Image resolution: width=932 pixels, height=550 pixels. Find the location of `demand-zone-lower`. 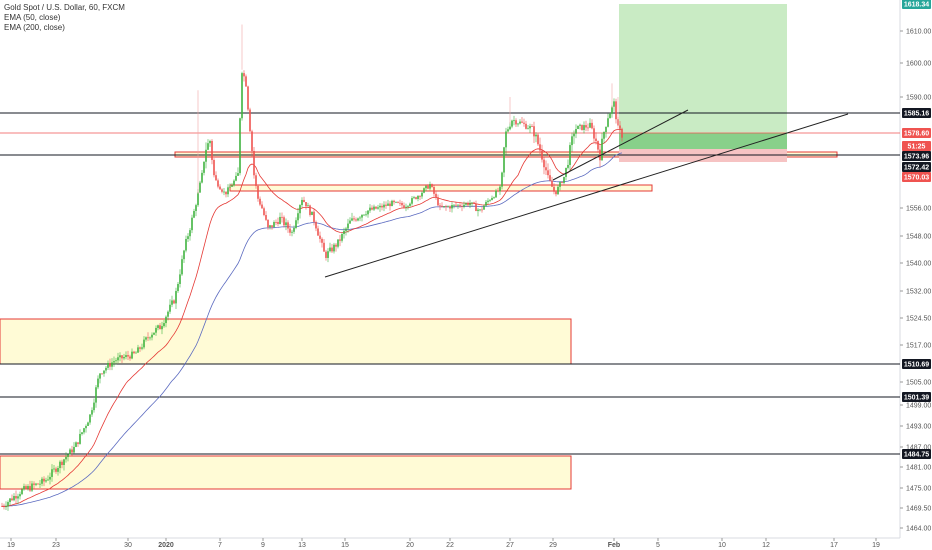

demand-zone-lower is located at coordinates (286, 472).